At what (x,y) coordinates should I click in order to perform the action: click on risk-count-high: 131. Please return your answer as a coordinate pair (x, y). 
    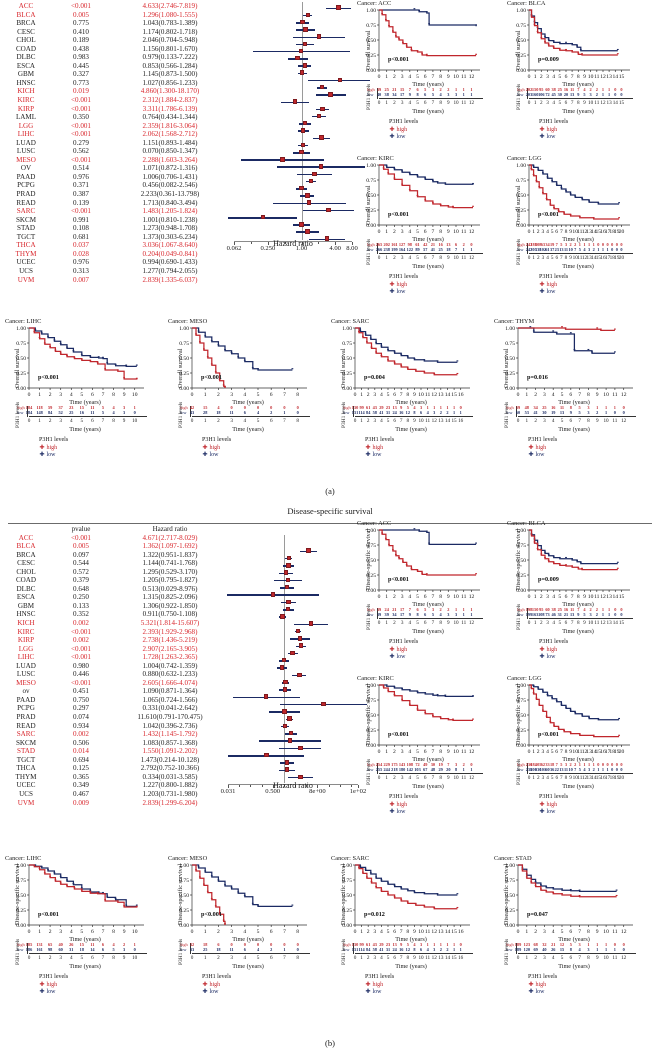
    Looking at the image, I should click on (39, 944).